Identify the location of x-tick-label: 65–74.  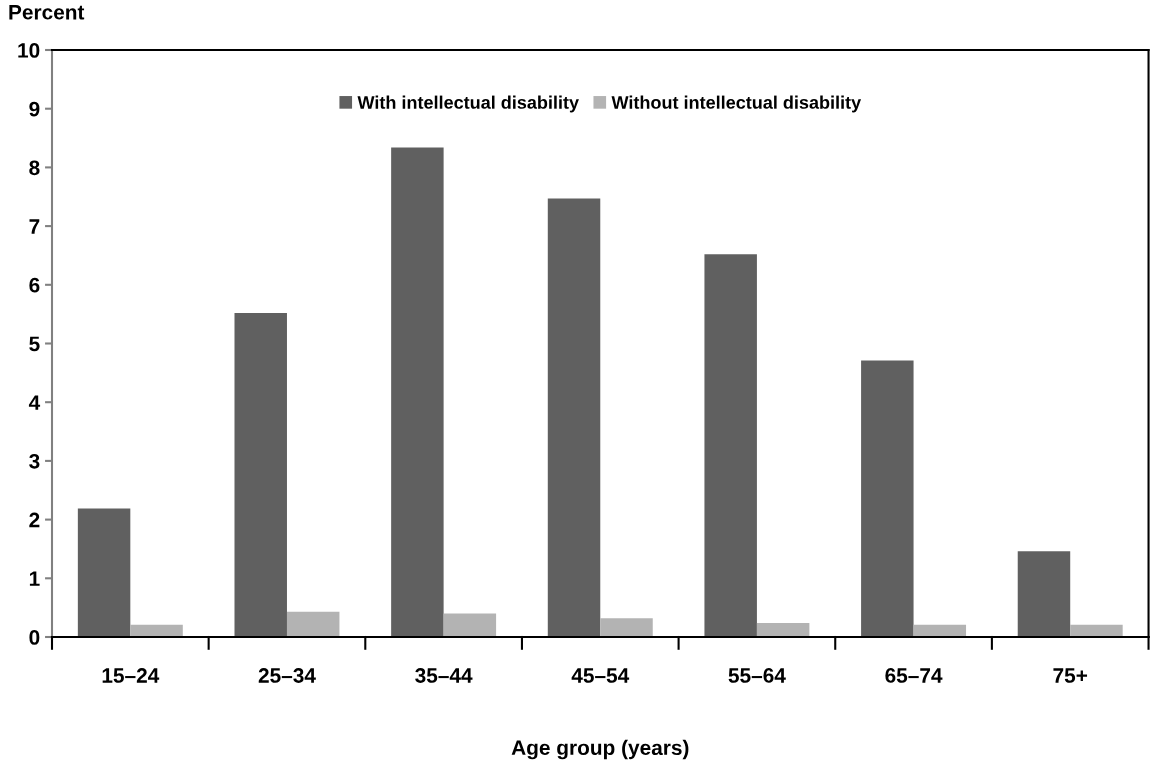
(914, 675).